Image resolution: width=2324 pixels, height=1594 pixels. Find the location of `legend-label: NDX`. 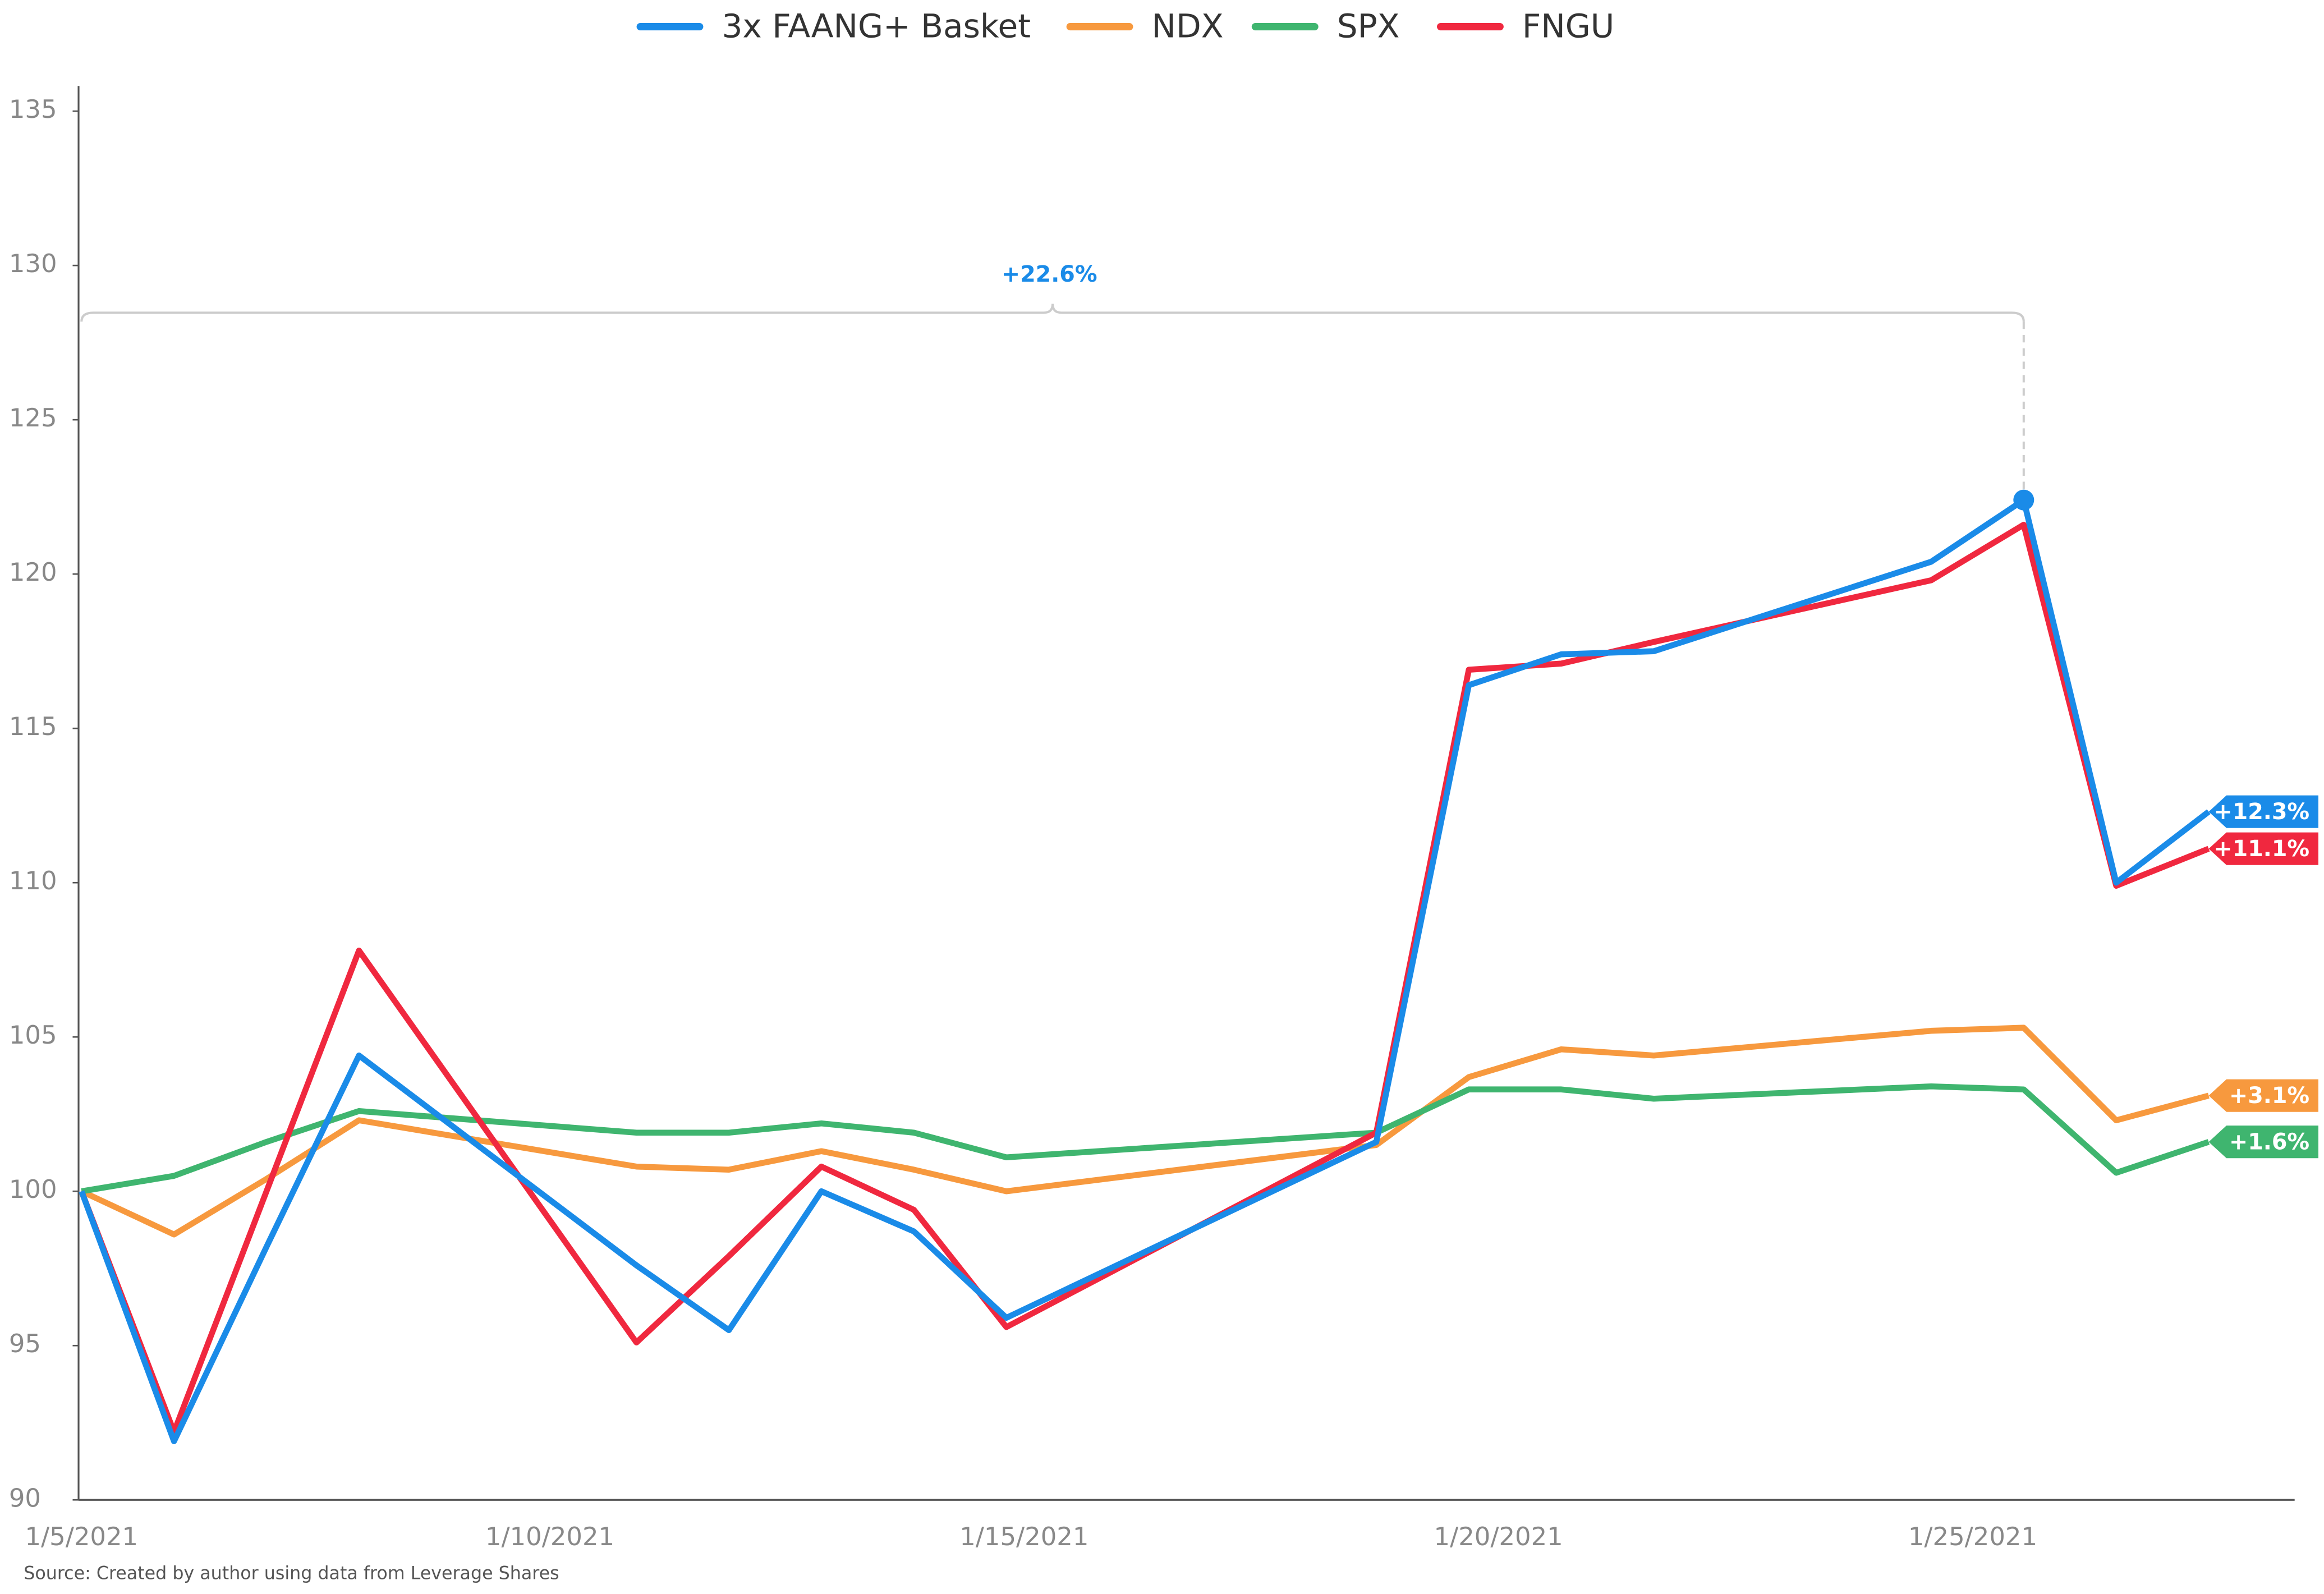

legend-label: NDX is located at coordinates (1188, 26).